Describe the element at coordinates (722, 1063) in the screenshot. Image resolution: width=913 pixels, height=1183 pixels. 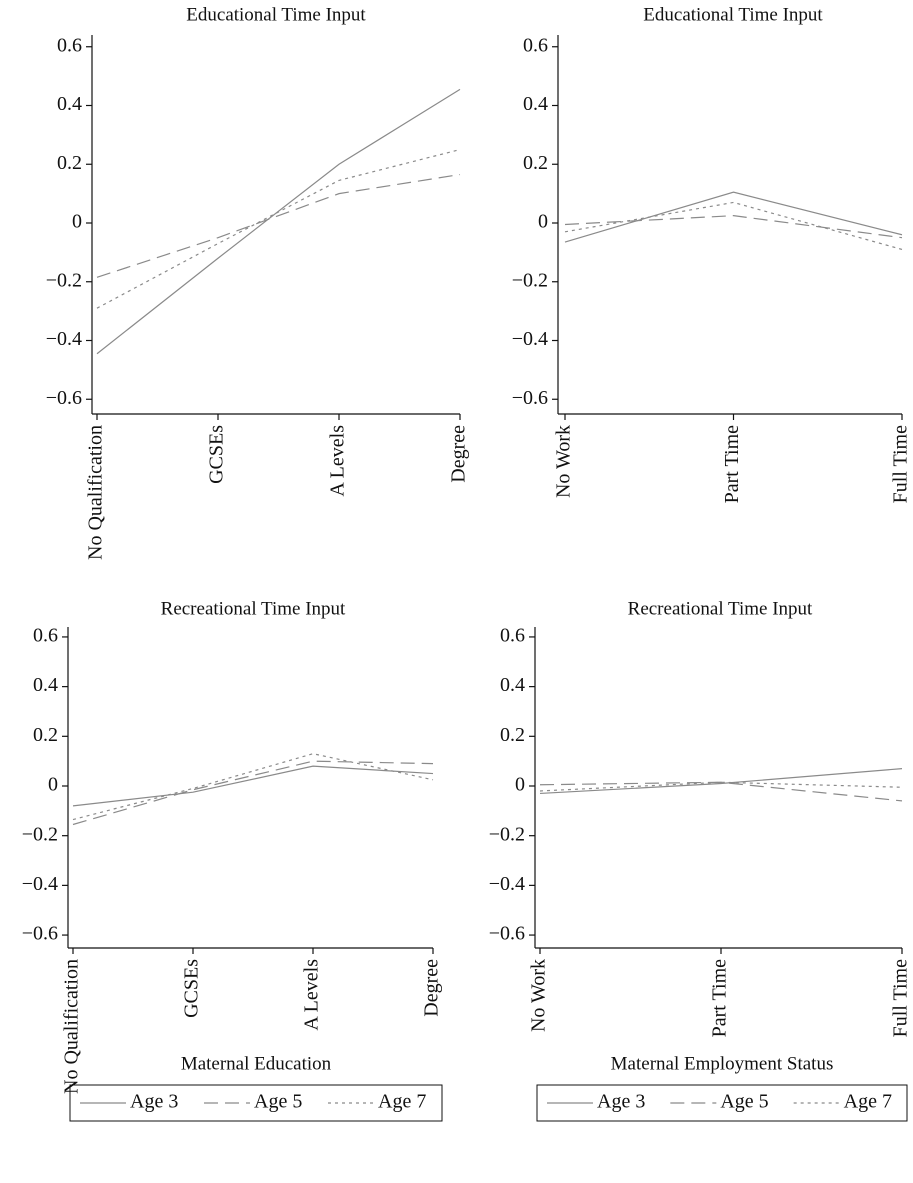
I see `x-axis-title: Maternal Employment Status` at that location.